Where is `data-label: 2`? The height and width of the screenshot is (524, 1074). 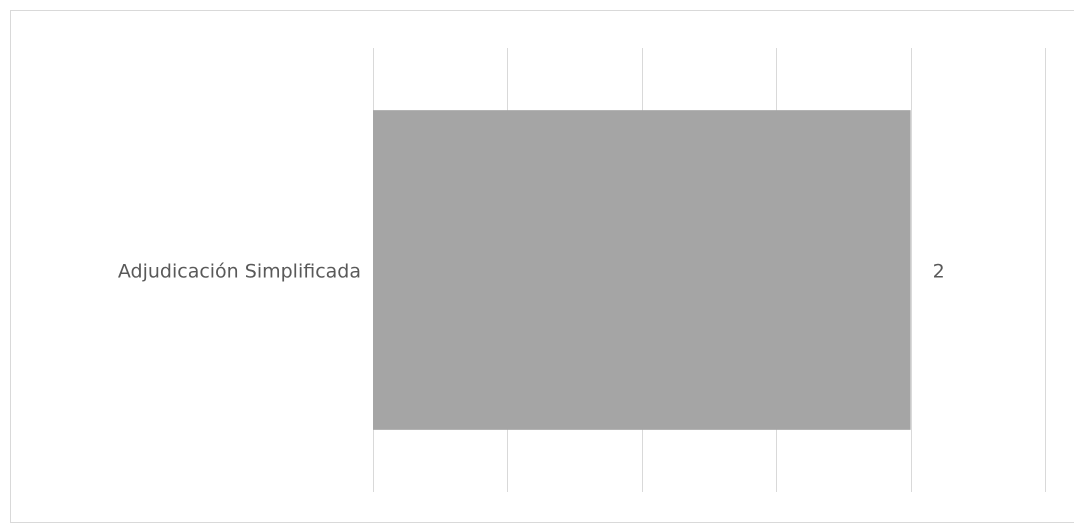 data-label: 2 is located at coordinates (939, 272).